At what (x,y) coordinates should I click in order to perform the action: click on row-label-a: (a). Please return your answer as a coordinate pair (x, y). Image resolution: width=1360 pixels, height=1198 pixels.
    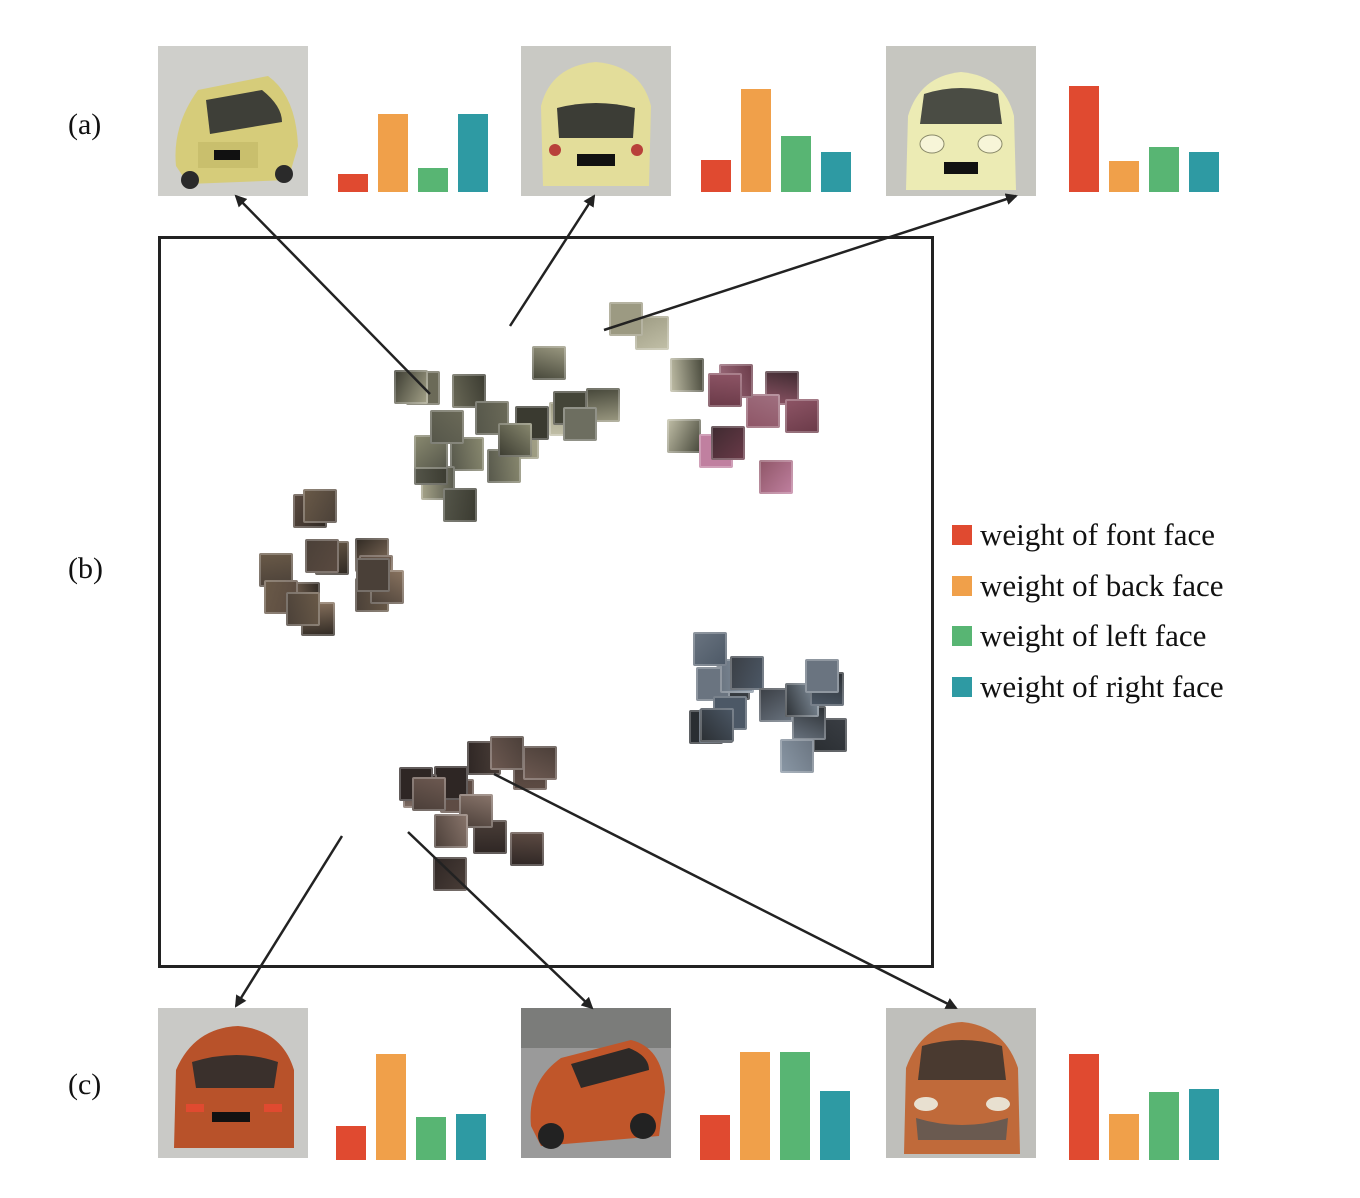
    Looking at the image, I should click on (85, 124).